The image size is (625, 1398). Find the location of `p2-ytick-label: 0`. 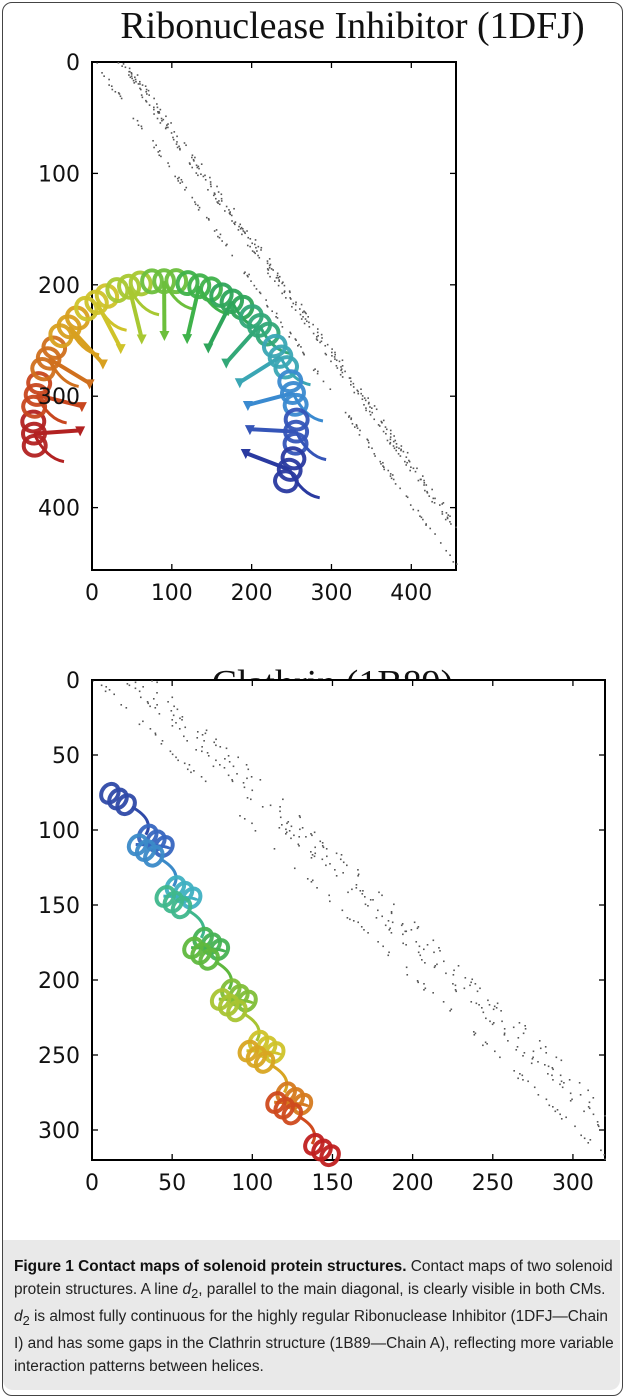

p2-ytick-label: 0 is located at coordinates (73, 681).